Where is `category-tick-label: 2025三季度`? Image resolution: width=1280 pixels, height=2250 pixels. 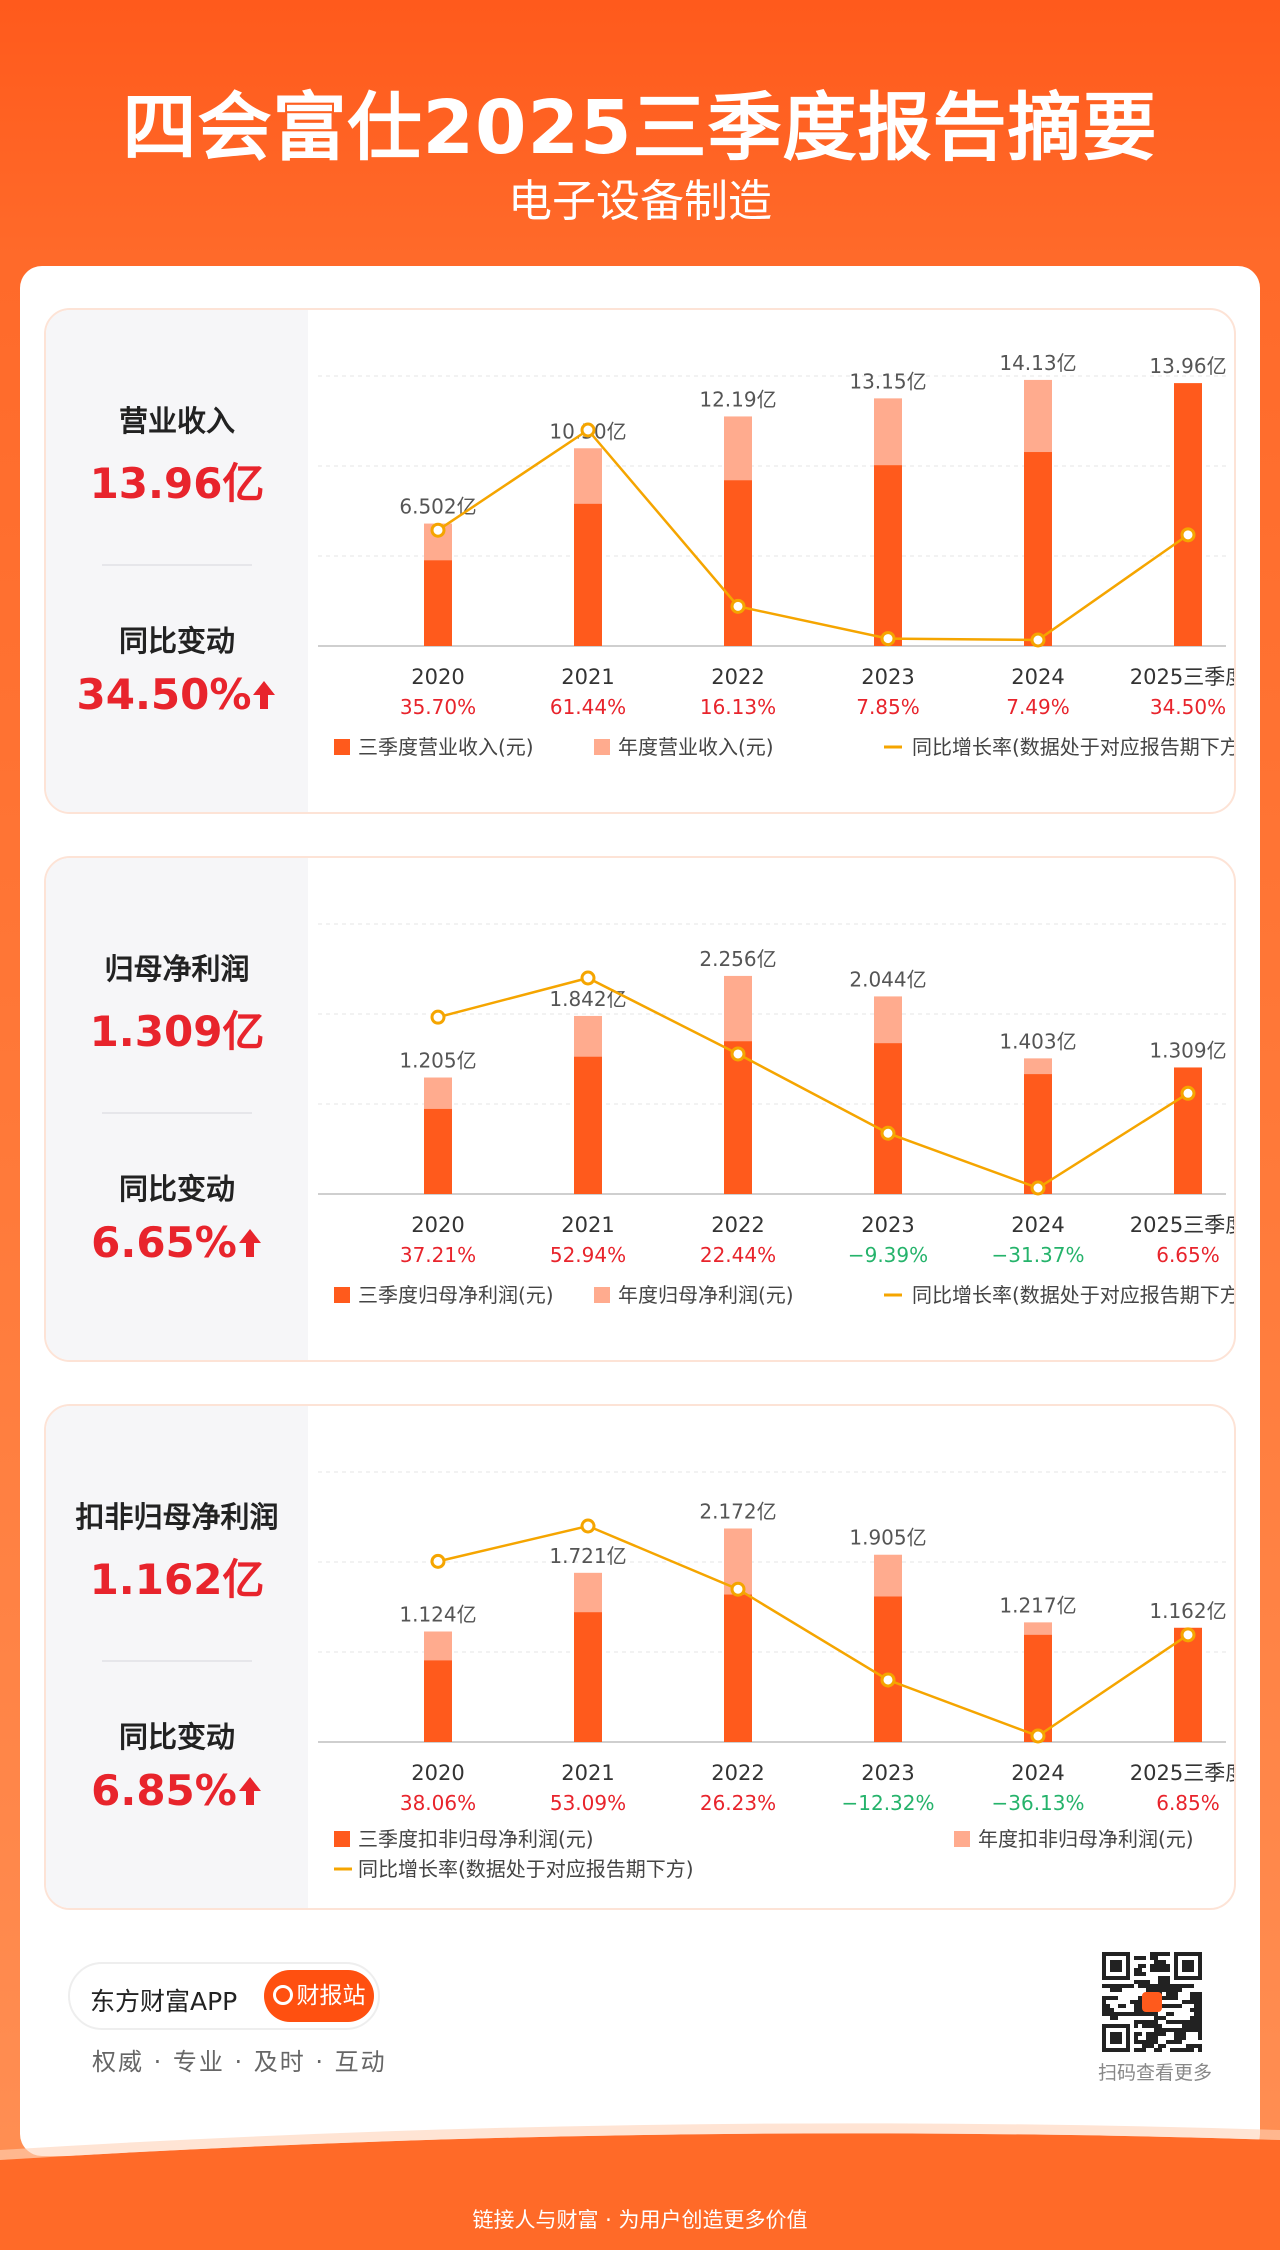 category-tick-label: 2025三季度 is located at coordinates (1183, 1225).